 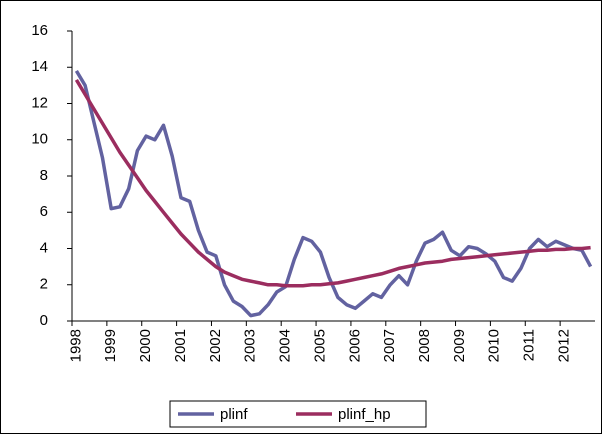 I want to click on x-tick-label: 2010, so click(x=494, y=345).